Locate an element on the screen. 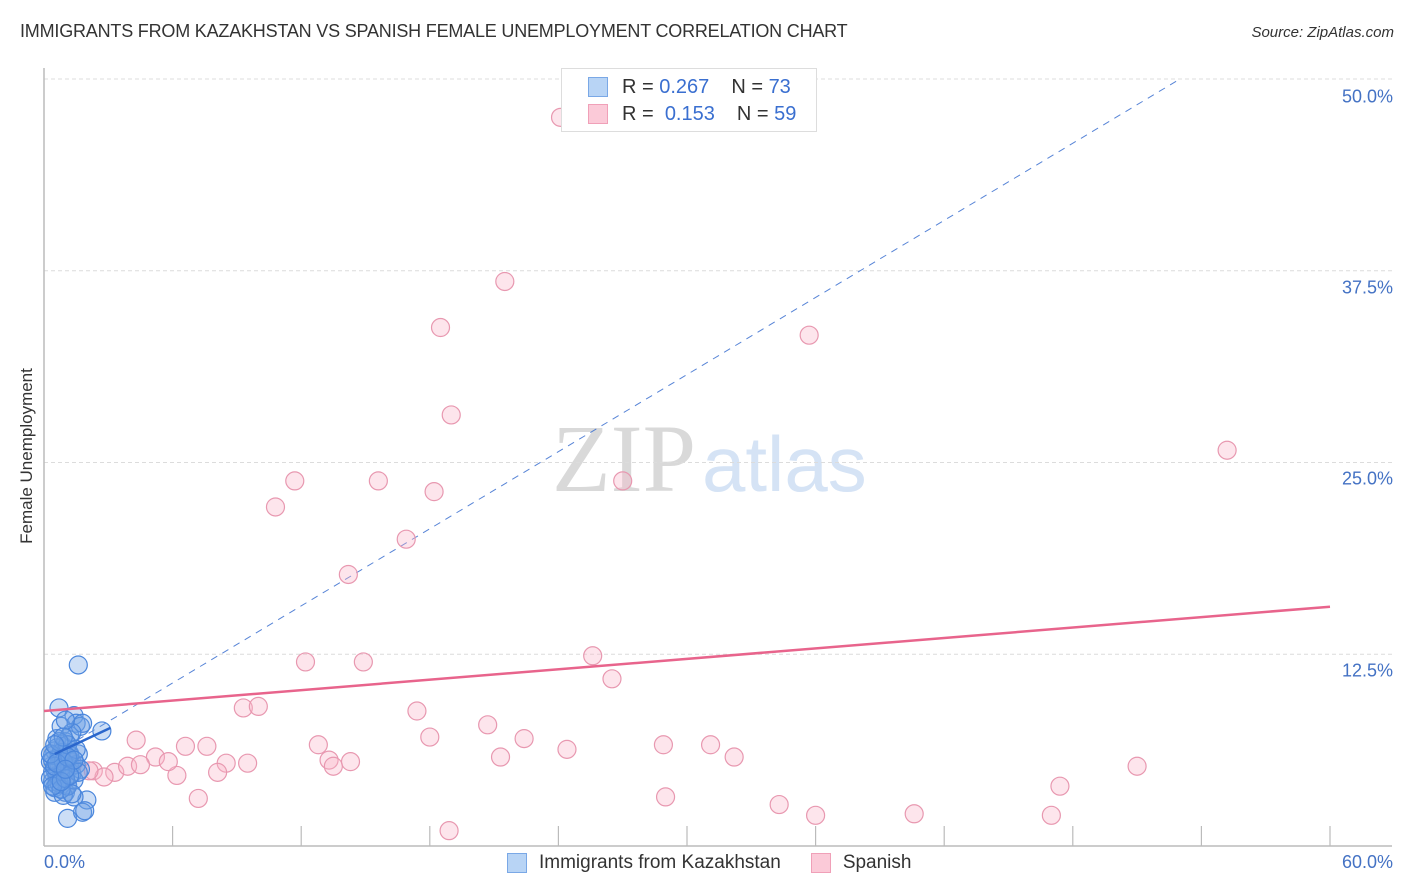  legend-label: Spanish is located at coordinates (877, 862).